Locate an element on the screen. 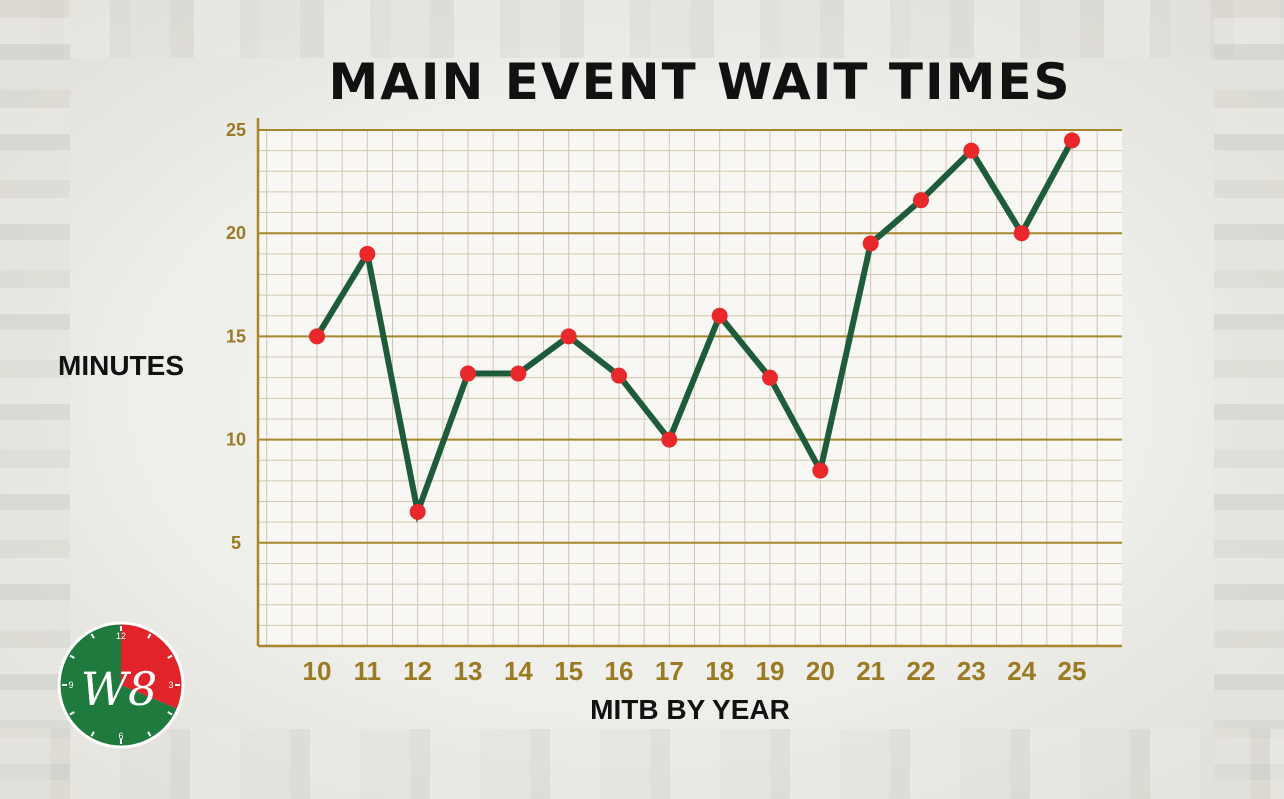 The width and height of the screenshot is (1284, 799). clock-ticks is located at coordinates (121, 685).